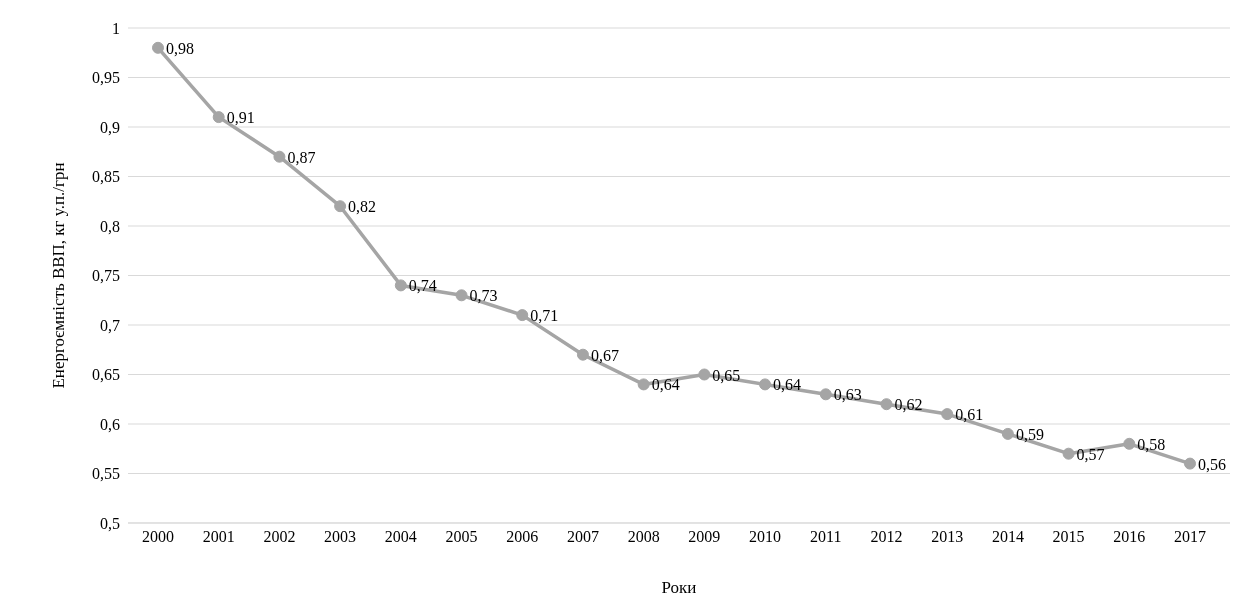 The width and height of the screenshot is (1248, 611). Describe the element at coordinates (908, 405) in the screenshot. I see `data-label: 0,62` at that location.